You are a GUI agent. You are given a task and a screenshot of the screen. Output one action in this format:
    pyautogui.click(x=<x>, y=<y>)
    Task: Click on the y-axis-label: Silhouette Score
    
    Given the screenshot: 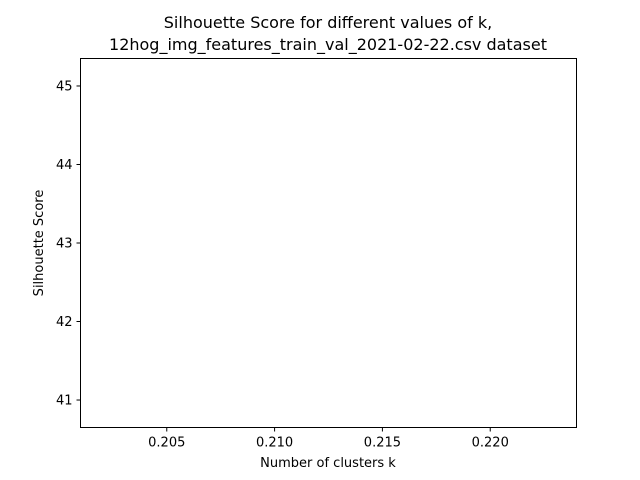 What is the action you would take?
    pyautogui.click(x=39, y=243)
    